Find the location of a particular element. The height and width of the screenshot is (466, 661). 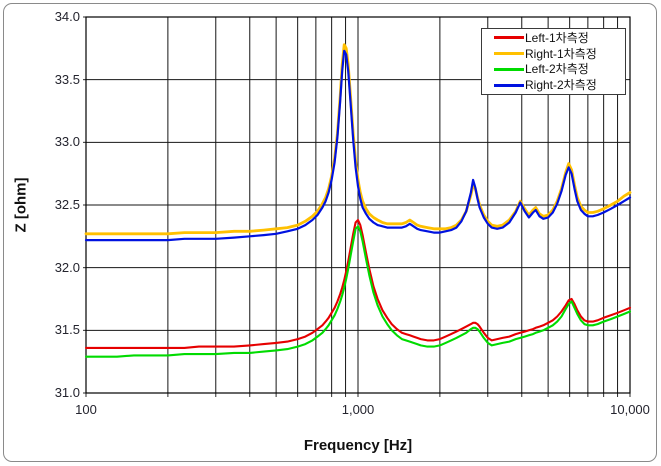

legend-label: Right-2차측정 is located at coordinates (561, 85).